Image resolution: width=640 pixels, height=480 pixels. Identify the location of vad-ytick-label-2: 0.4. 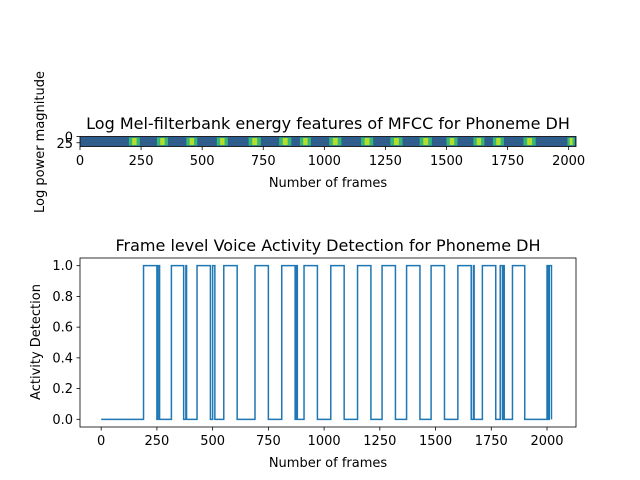
(62, 358).